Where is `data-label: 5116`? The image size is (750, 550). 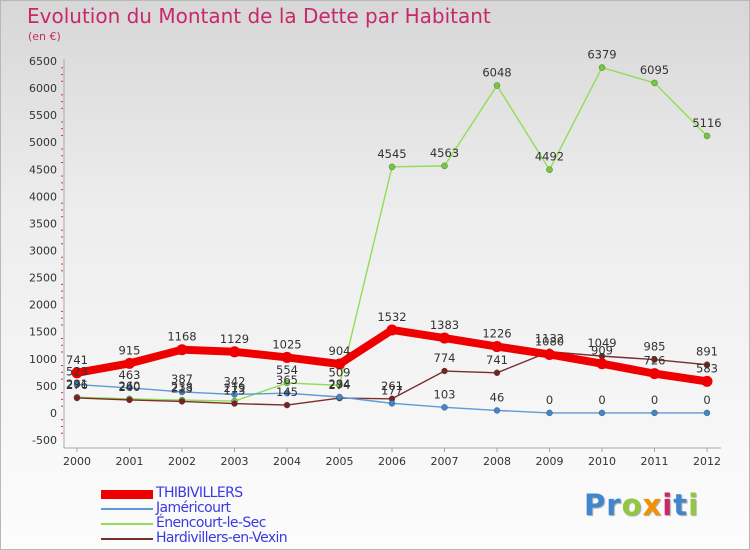 data-label: 5116 is located at coordinates (706, 123).